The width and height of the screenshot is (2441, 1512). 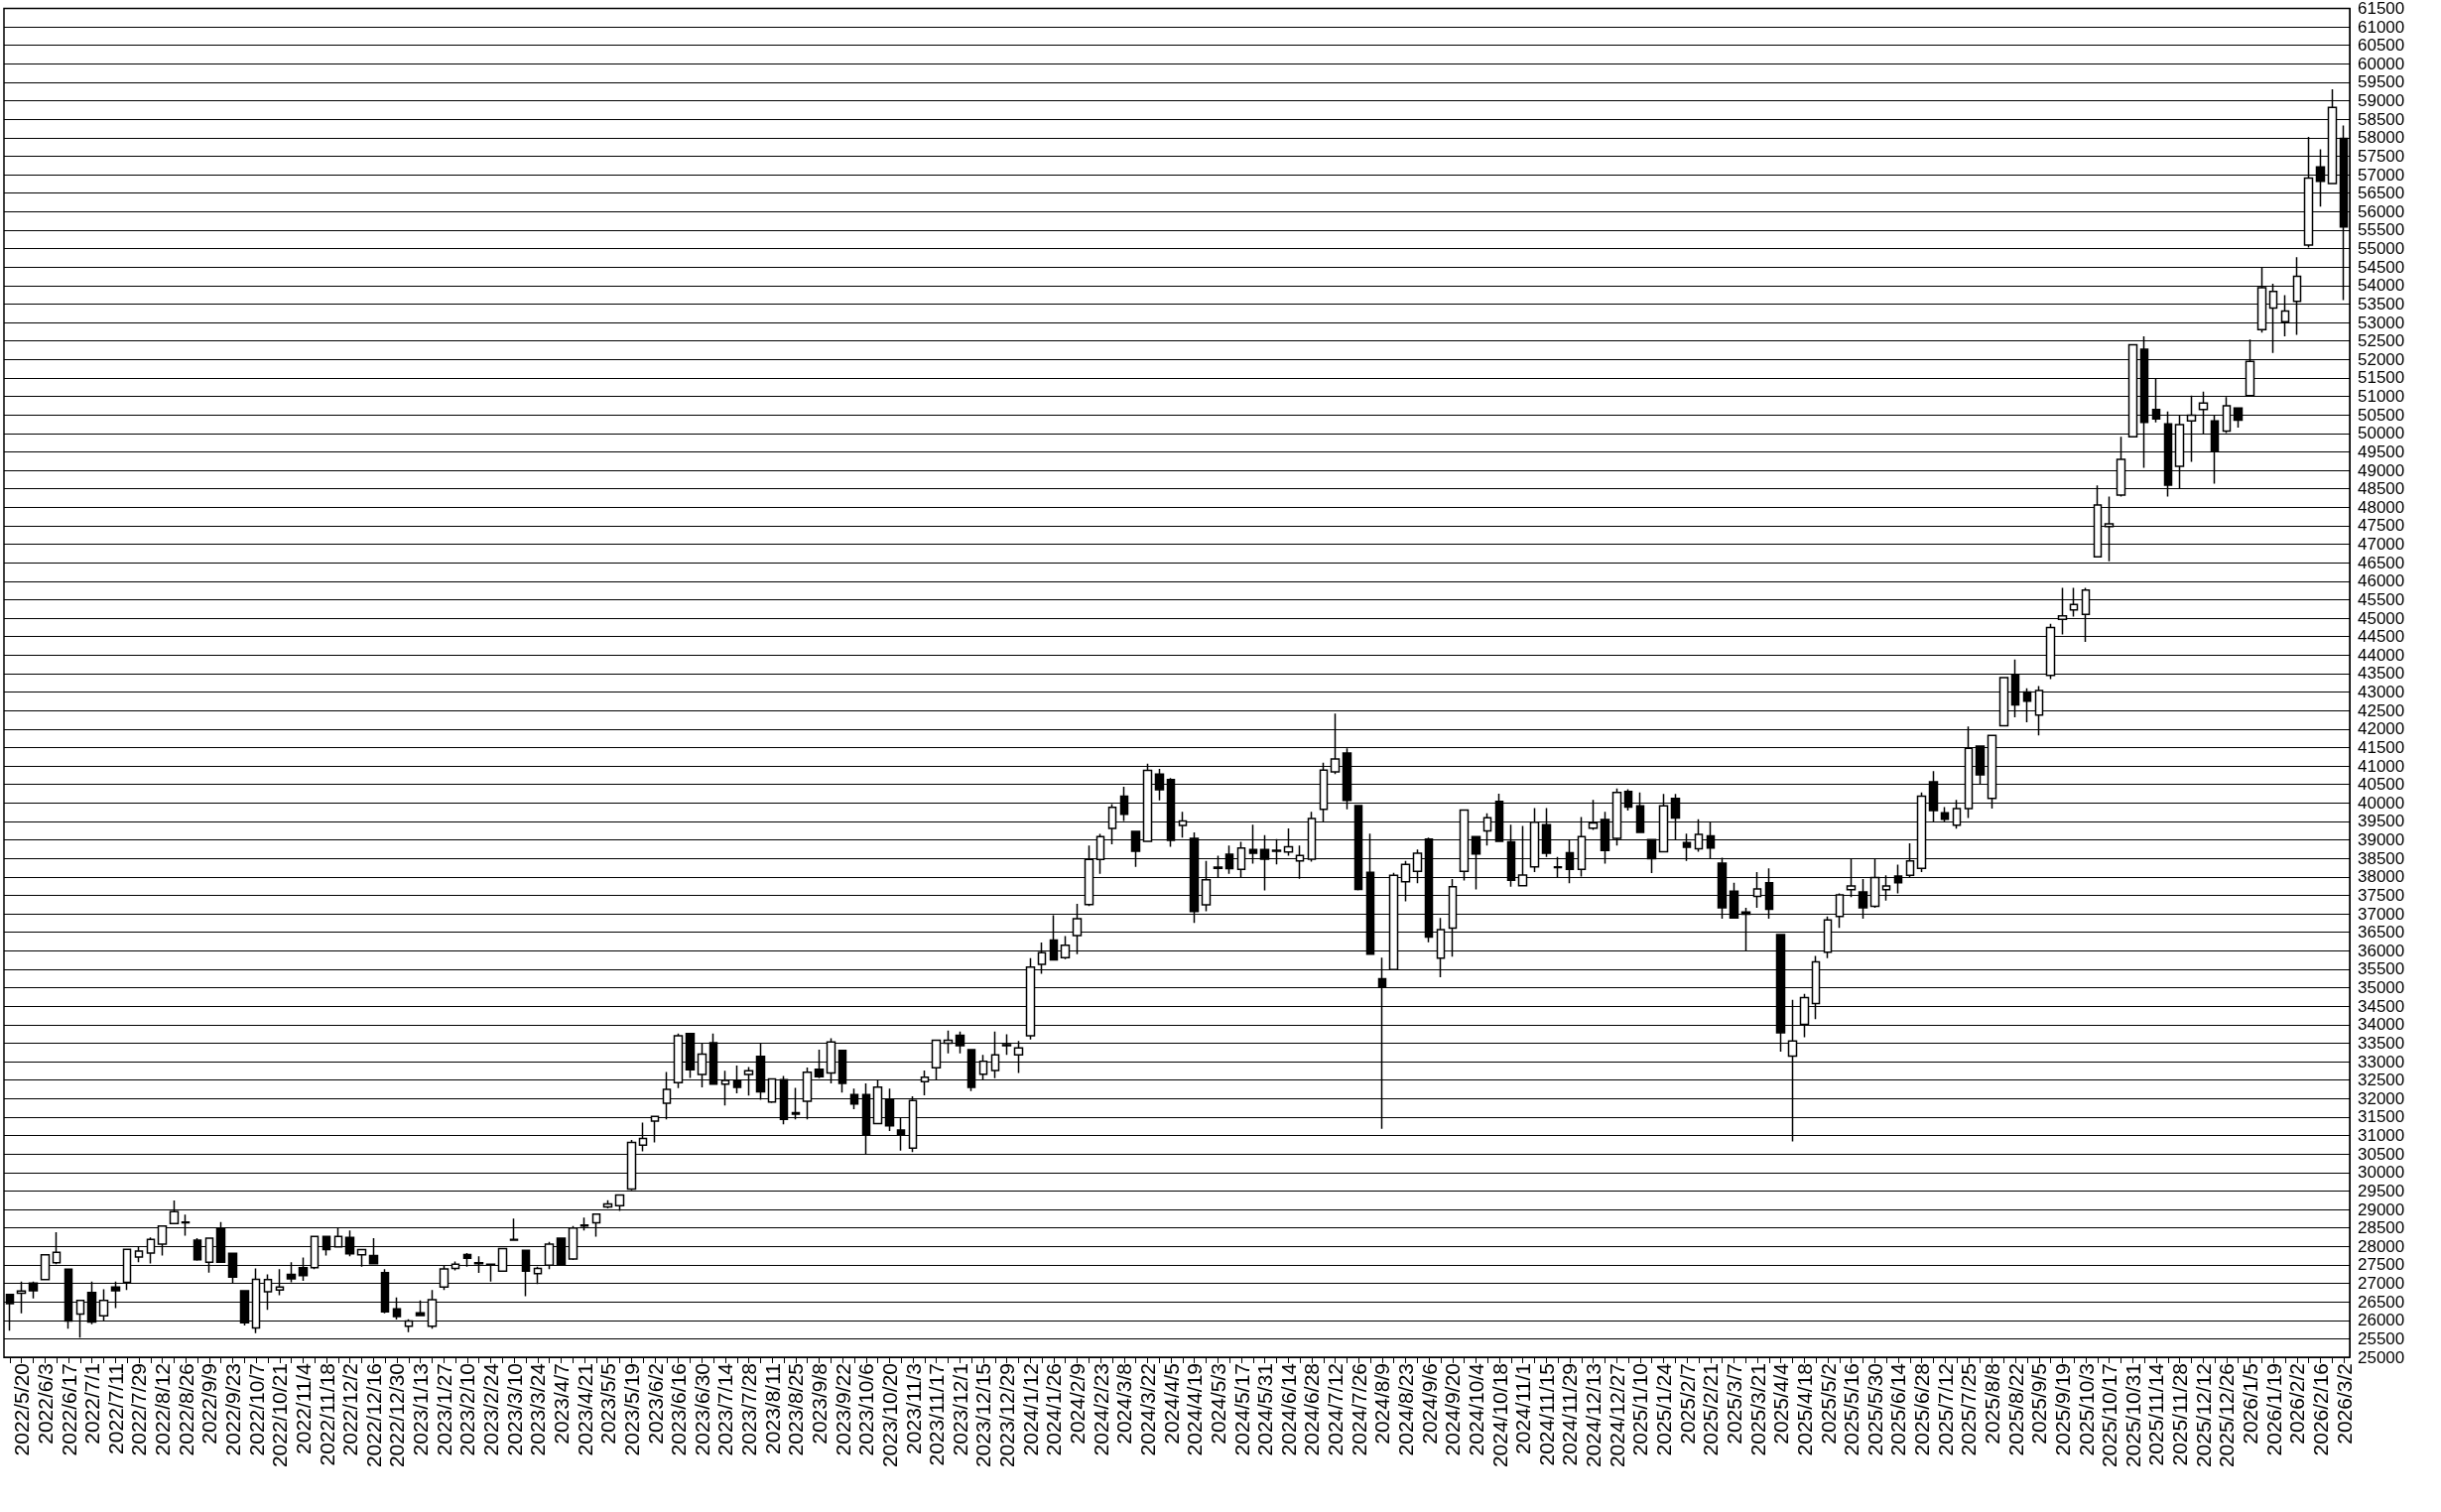 I want to click on x-tick-label: 2025/4/4, so click(x=1781, y=1403).